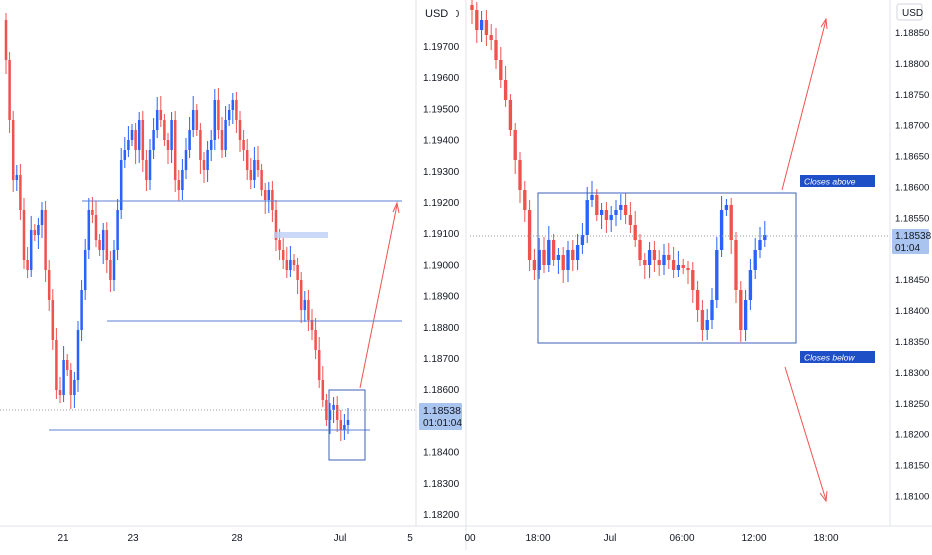 Image resolution: width=932 pixels, height=555 pixels. Describe the element at coordinates (441, 328) in the screenshot. I see `left-y-tick-label: 1.18800` at that location.